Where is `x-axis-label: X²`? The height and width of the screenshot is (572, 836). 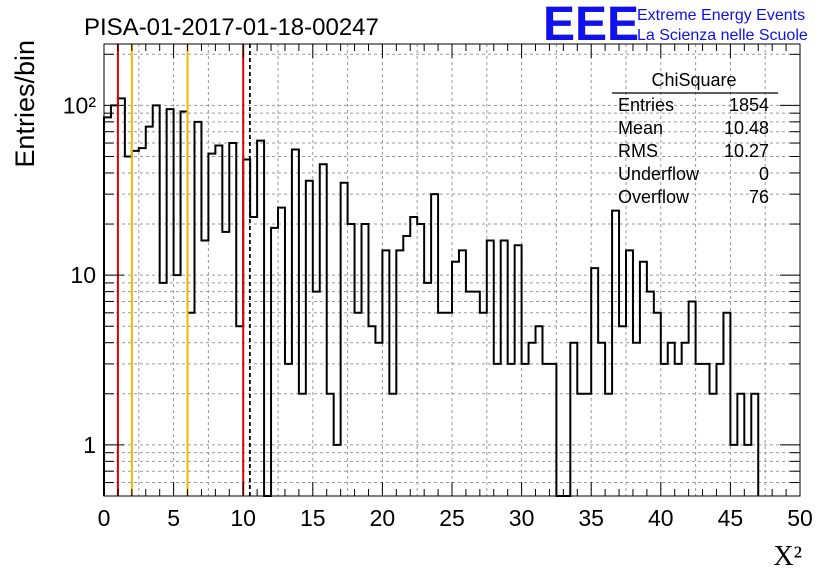
x-axis-label: X² is located at coordinates (787, 556).